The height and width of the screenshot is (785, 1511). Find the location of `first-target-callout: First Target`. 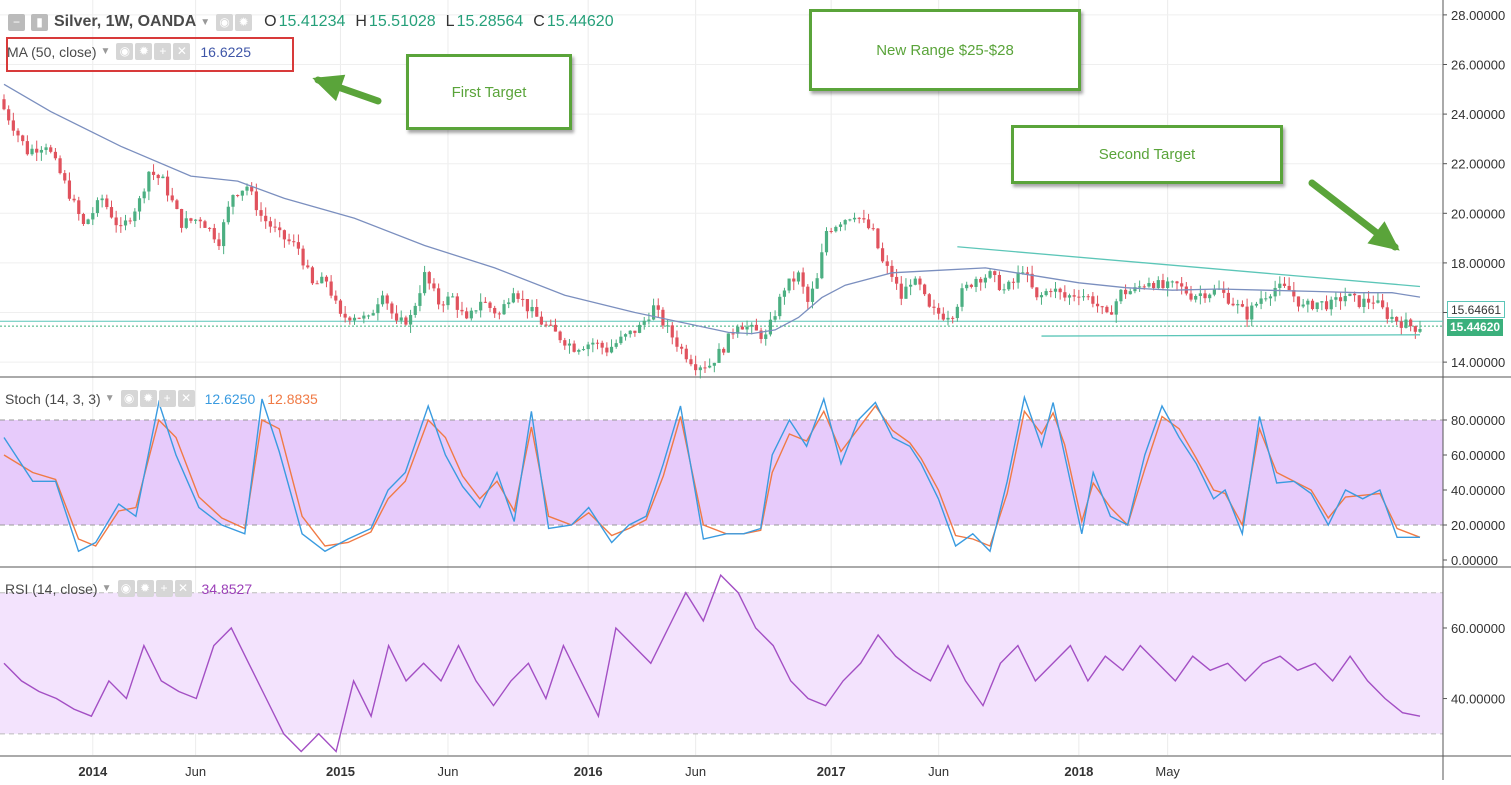

first-target-callout: First Target is located at coordinates (489, 92).